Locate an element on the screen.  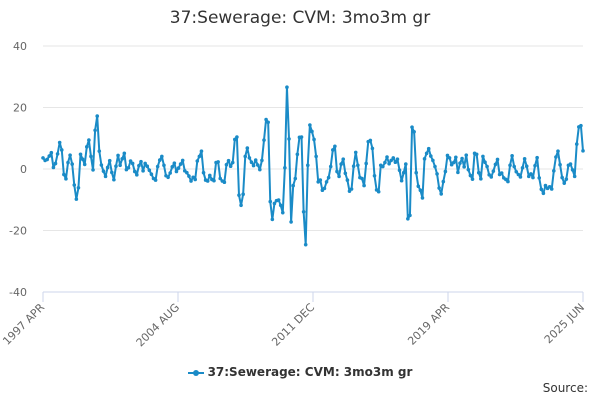
y-tick-label: 20 is located at coordinates (20, 108).